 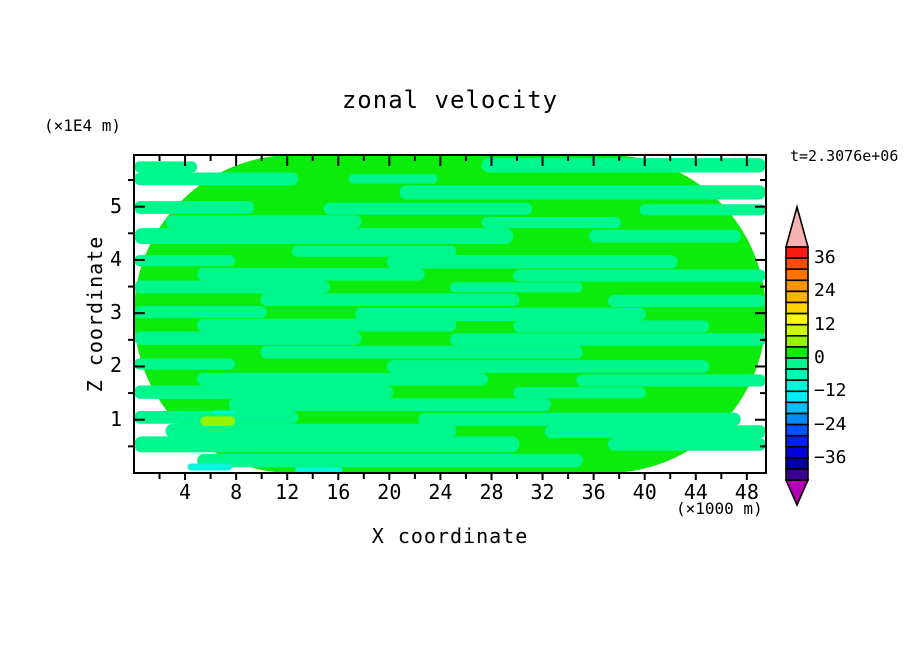 I want to click on x-axis-unit-label: (×1000 m), so click(x=719, y=508).